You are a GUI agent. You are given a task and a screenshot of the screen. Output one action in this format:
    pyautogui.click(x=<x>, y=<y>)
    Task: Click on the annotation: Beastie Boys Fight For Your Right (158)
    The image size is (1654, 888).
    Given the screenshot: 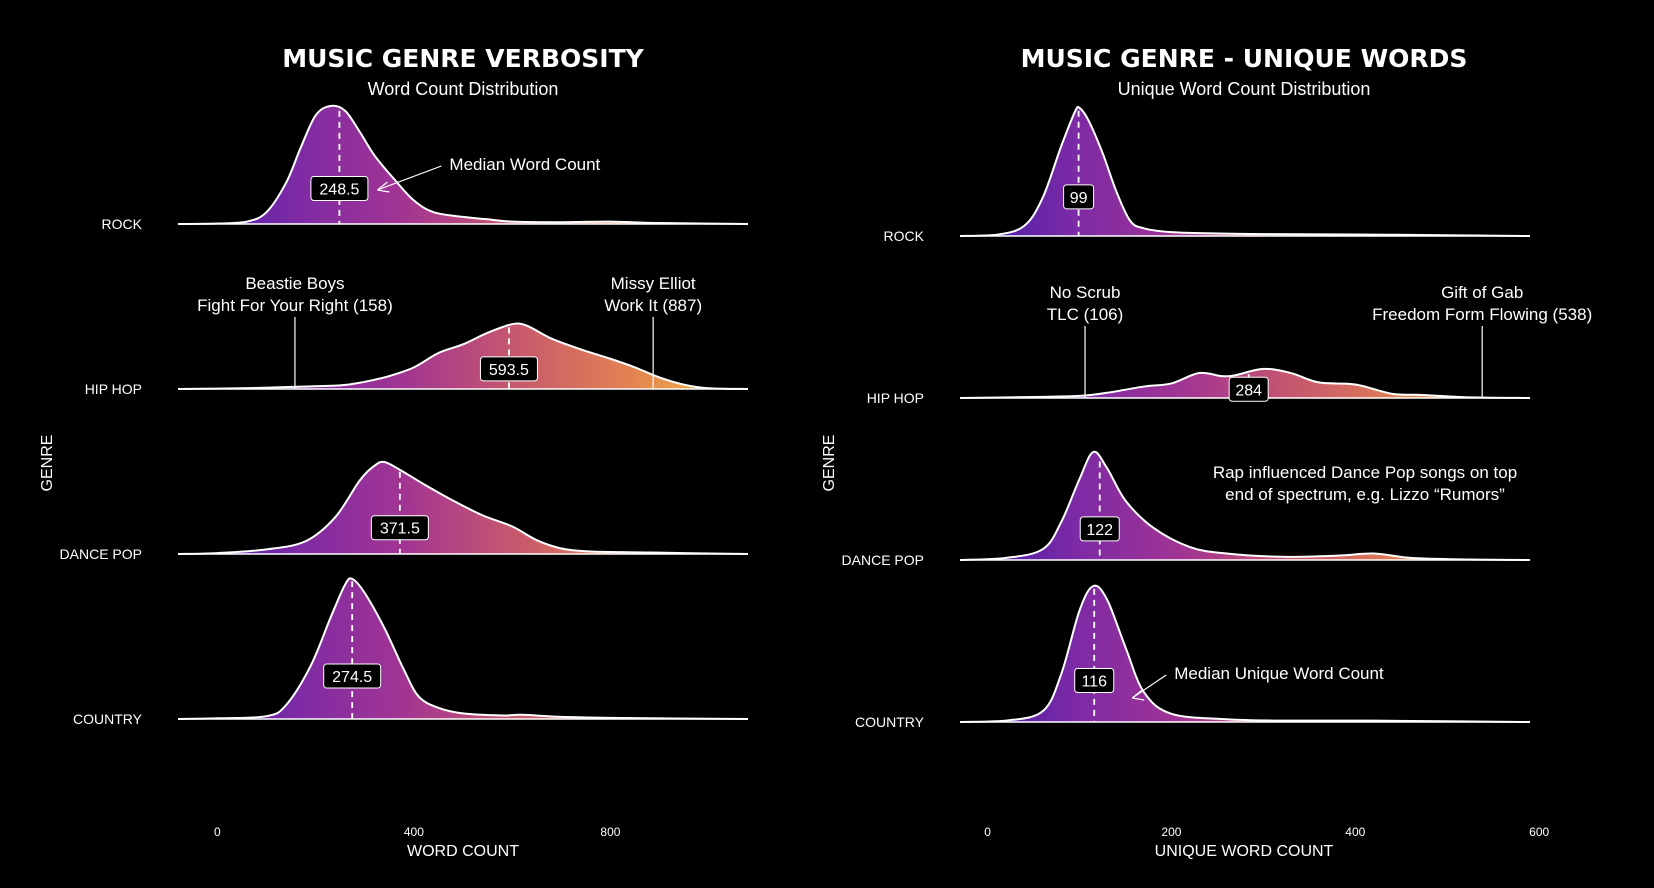 What is the action you would take?
    pyautogui.click(x=295, y=331)
    